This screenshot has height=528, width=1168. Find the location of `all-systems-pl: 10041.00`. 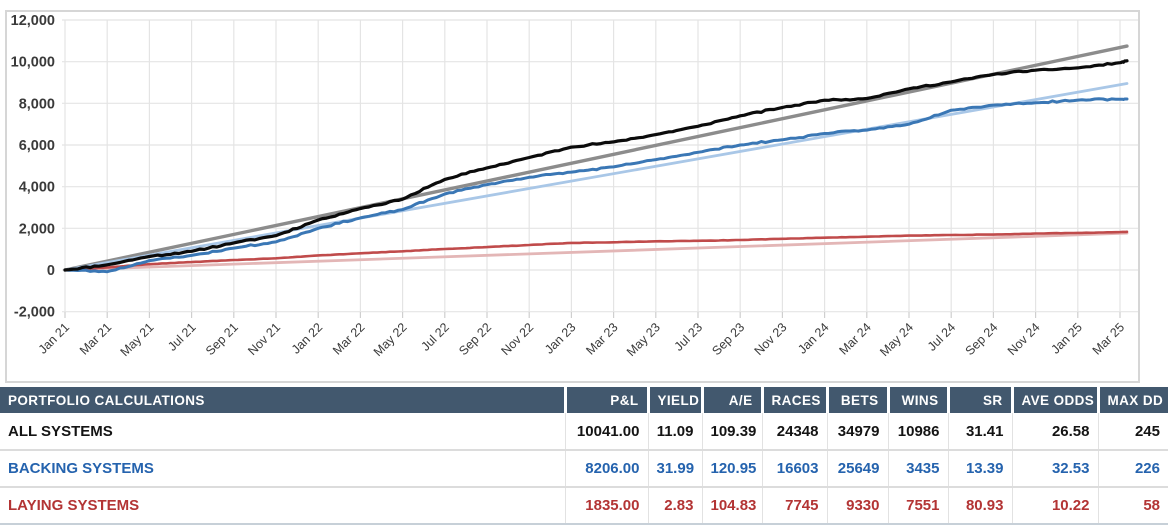

all-systems-pl: 10041.00 is located at coordinates (606, 431).